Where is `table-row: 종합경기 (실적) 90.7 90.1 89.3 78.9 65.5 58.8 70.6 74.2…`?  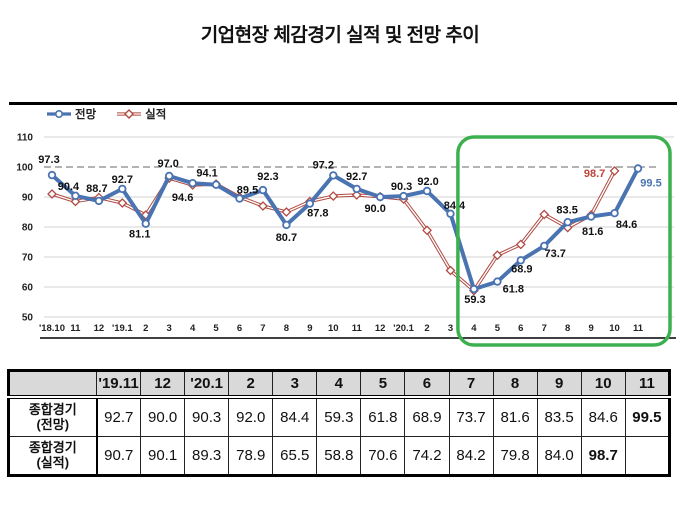
table-row: 종합경기 (실적) 90.7 90.1 89.3 78.9 65.5 58.8 70.6 74.2… is located at coordinates (339, 456).